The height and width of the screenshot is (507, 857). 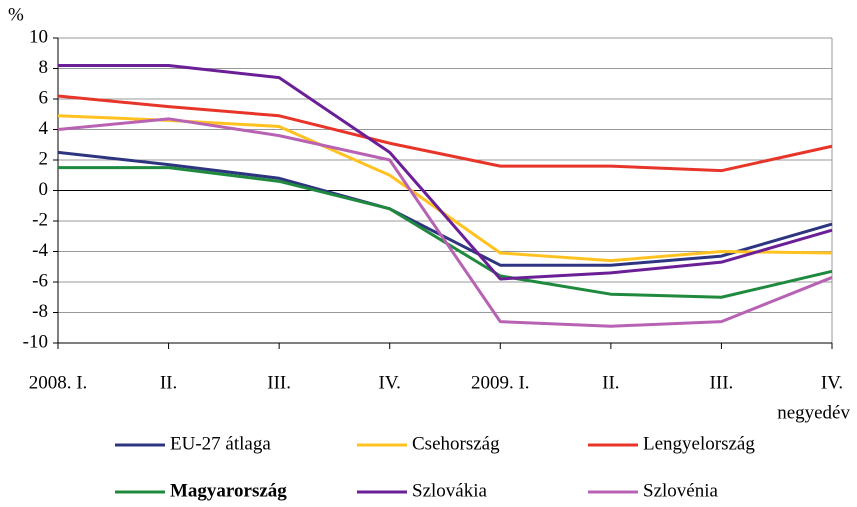 What do you see at coordinates (40, 311) in the screenshot?
I see `y-tick-label: -8` at bounding box center [40, 311].